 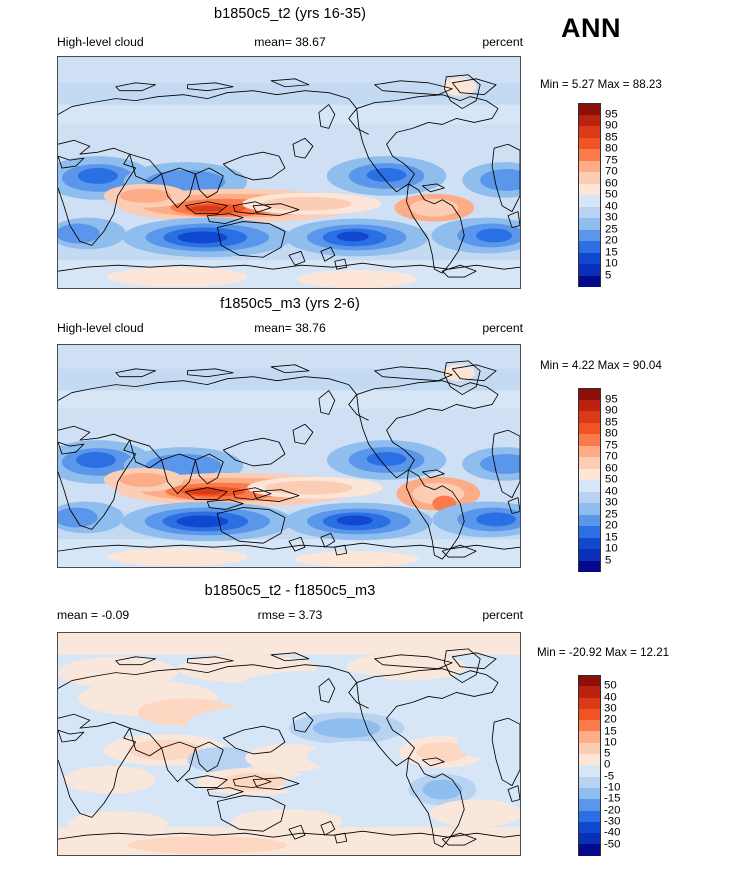 What do you see at coordinates (612, 787) in the screenshot?
I see `colorbar-tick: -10` at bounding box center [612, 787].